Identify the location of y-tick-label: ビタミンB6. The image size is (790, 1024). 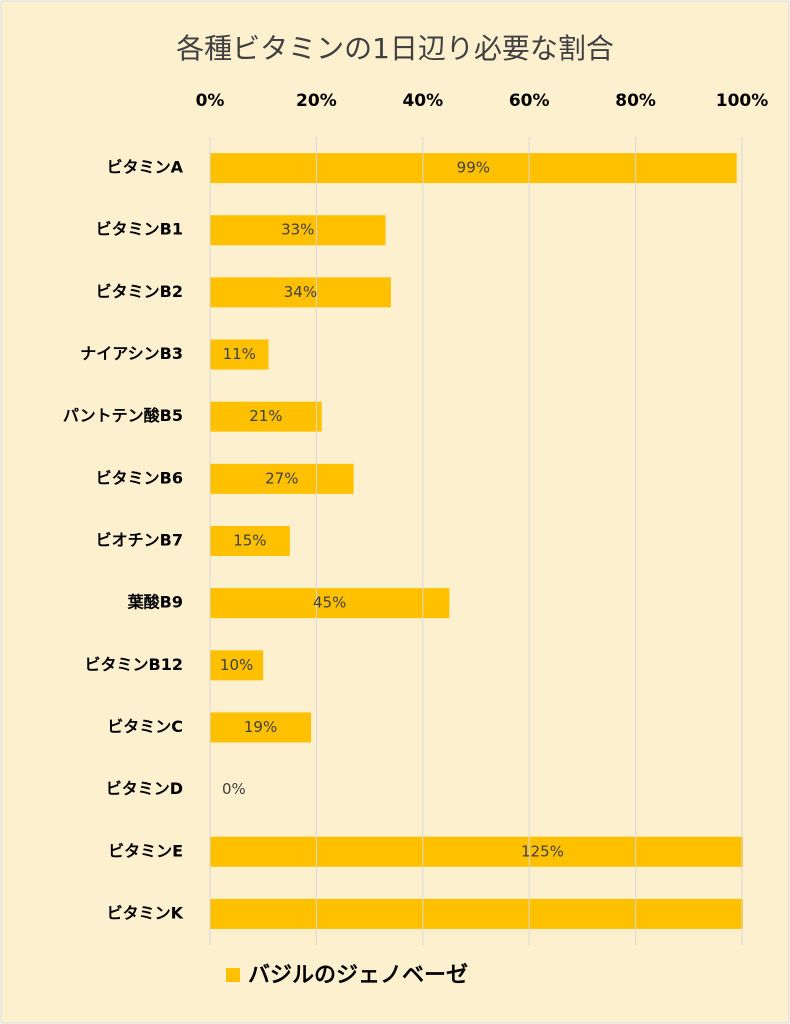
(139, 477).